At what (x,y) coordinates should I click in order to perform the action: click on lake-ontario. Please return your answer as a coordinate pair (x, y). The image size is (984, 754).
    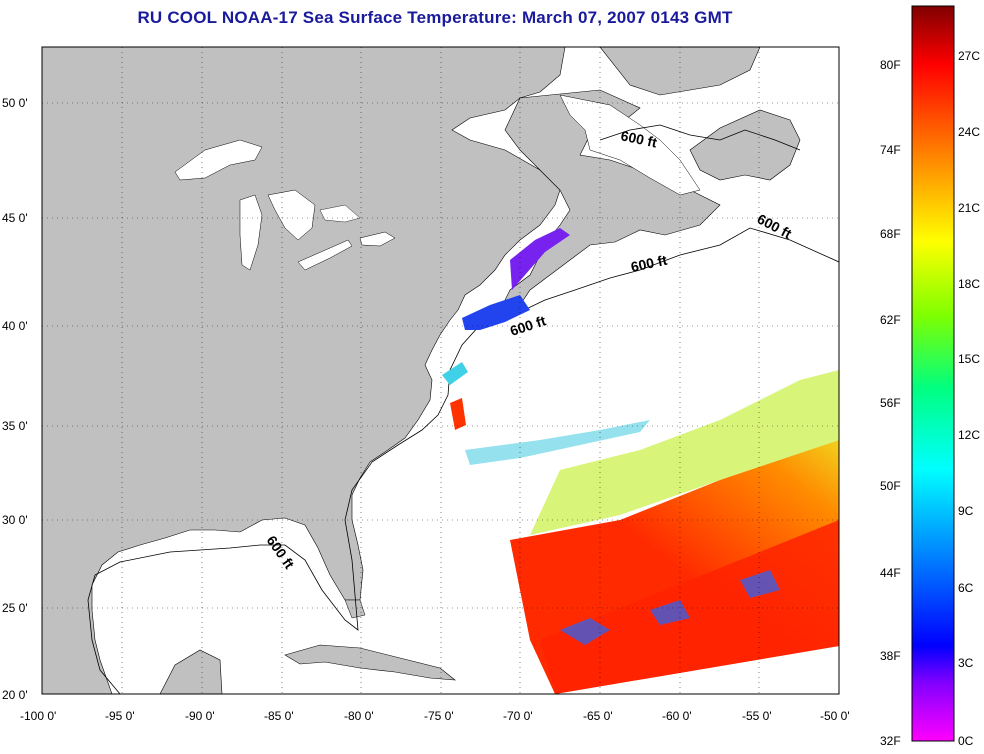
    Looking at the image, I should click on (377, 239).